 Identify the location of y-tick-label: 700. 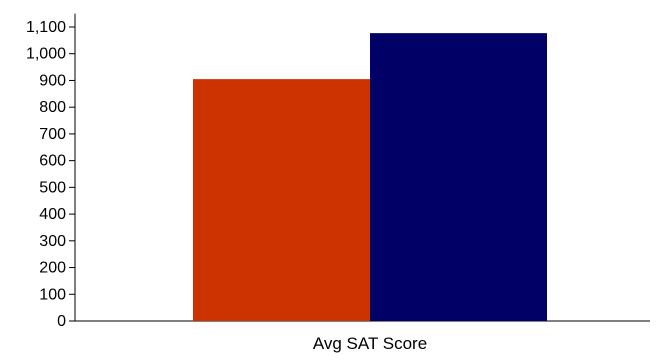
(52, 134).